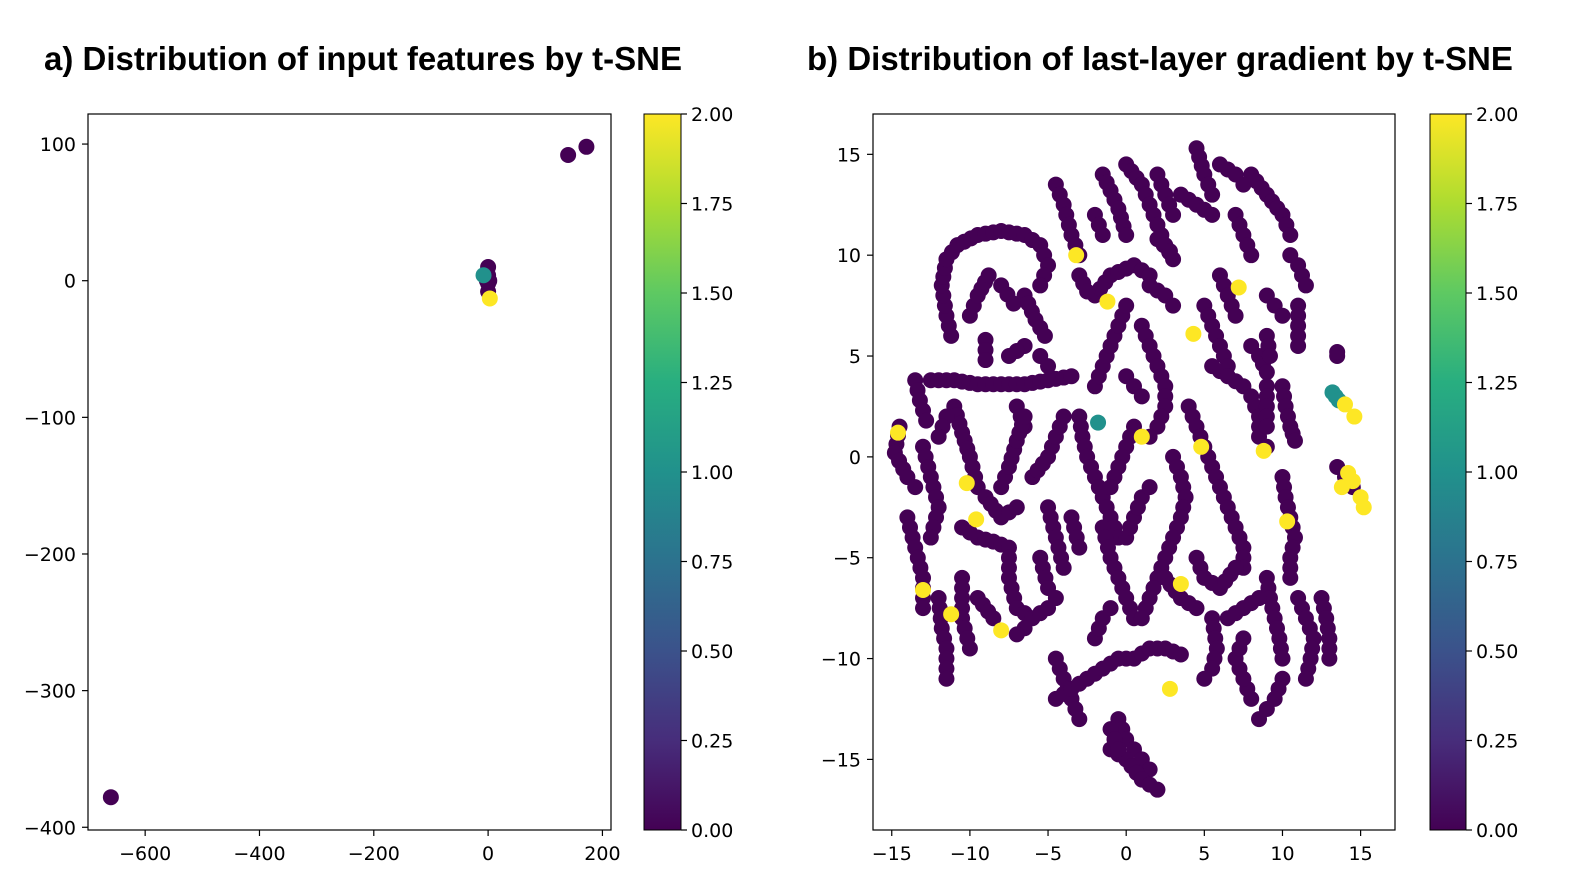 The image size is (1578, 888). What do you see at coordinates (50, 692) in the screenshot?
I see `chart-a-ytick-label: −300` at bounding box center [50, 692].